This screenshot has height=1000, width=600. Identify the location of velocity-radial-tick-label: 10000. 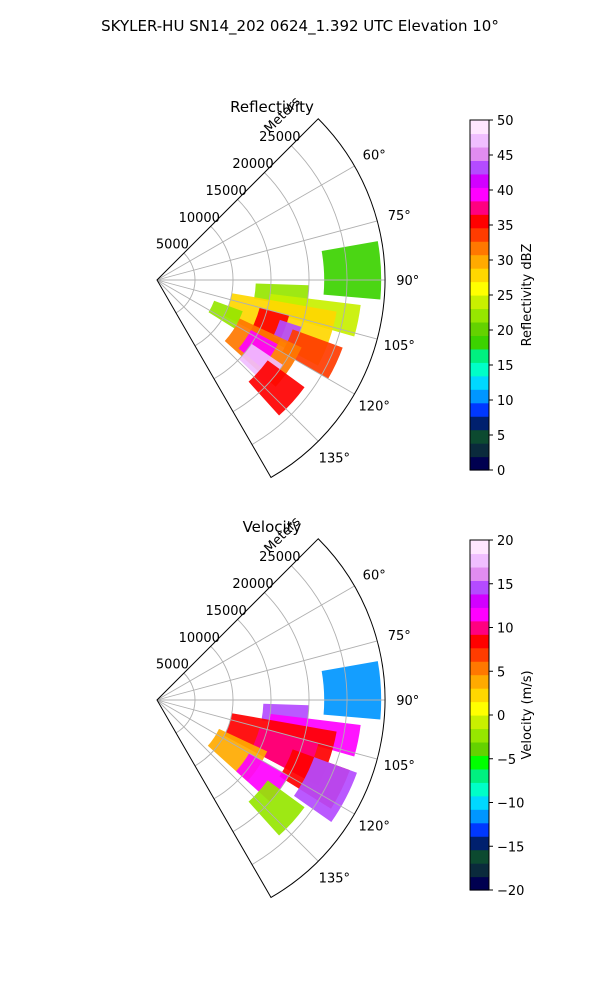
(199, 638).